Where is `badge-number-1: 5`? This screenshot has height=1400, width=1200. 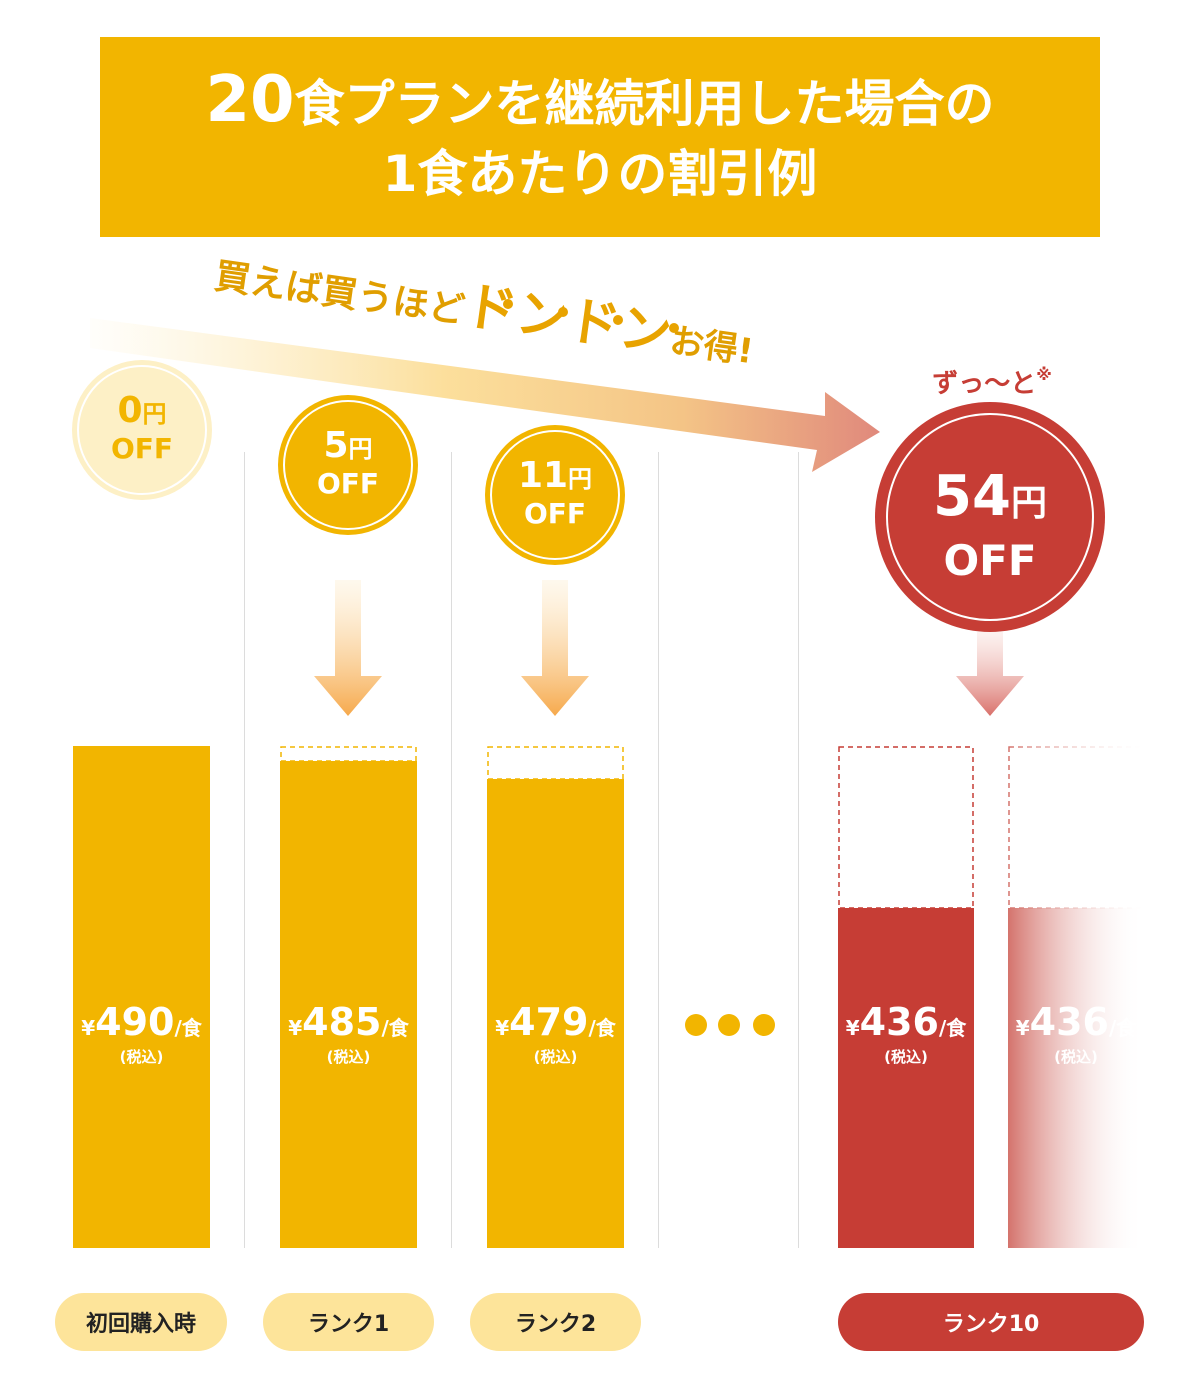 badge-number-1: 5 is located at coordinates (335, 445).